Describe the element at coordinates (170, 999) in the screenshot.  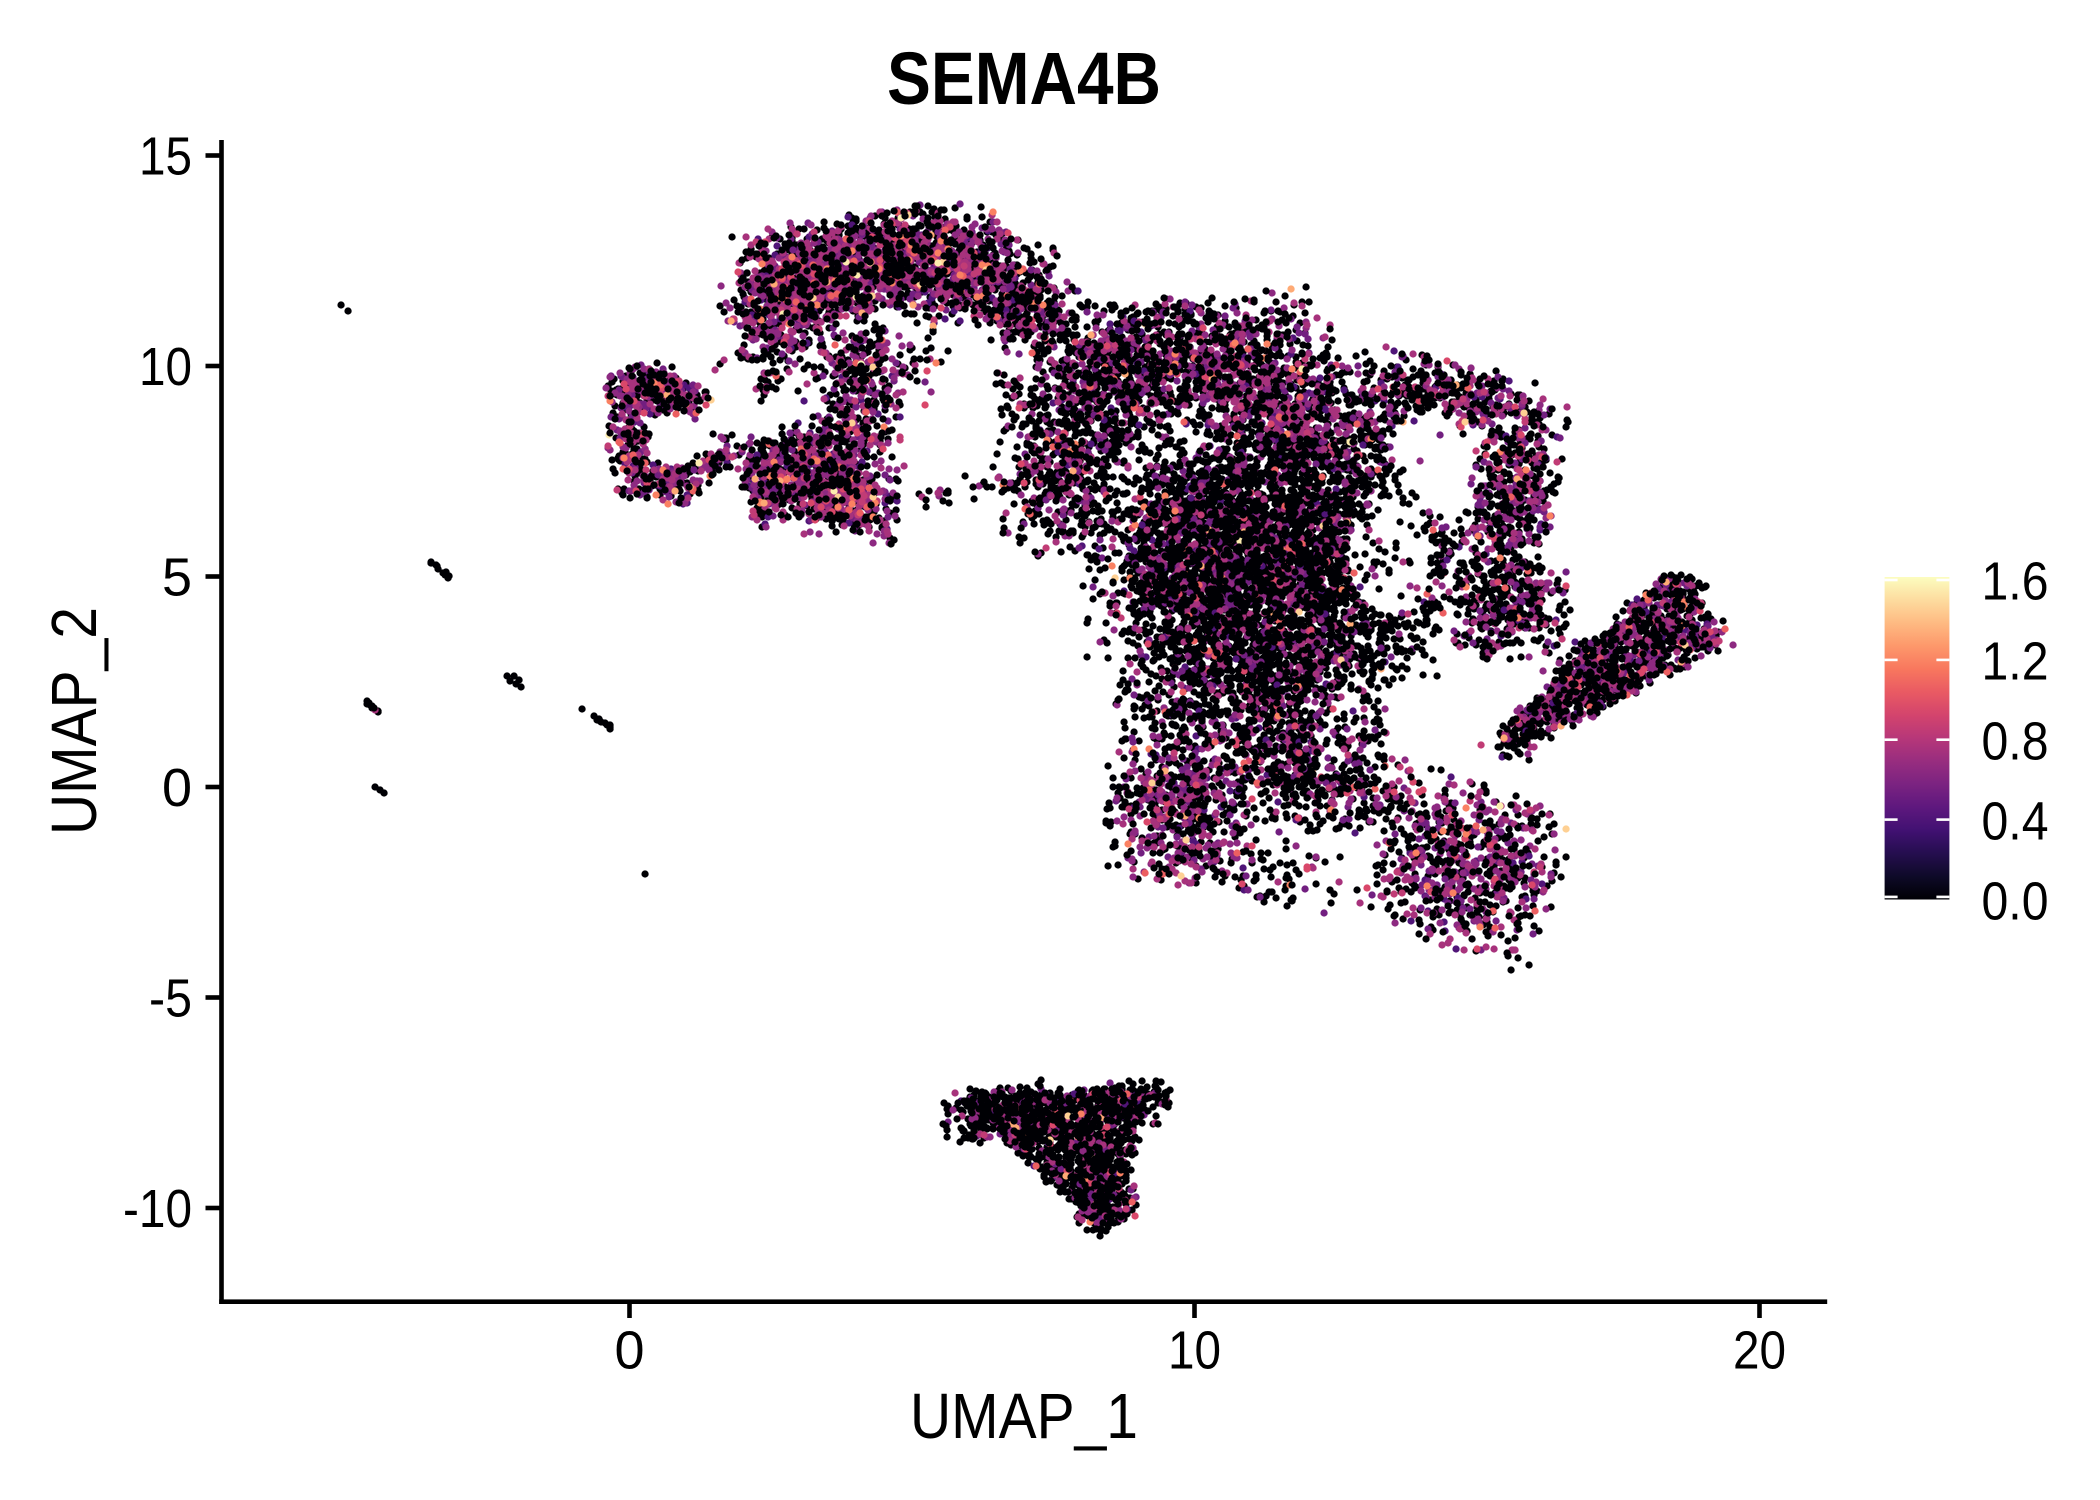
I see `svg-text: -5` at that location.